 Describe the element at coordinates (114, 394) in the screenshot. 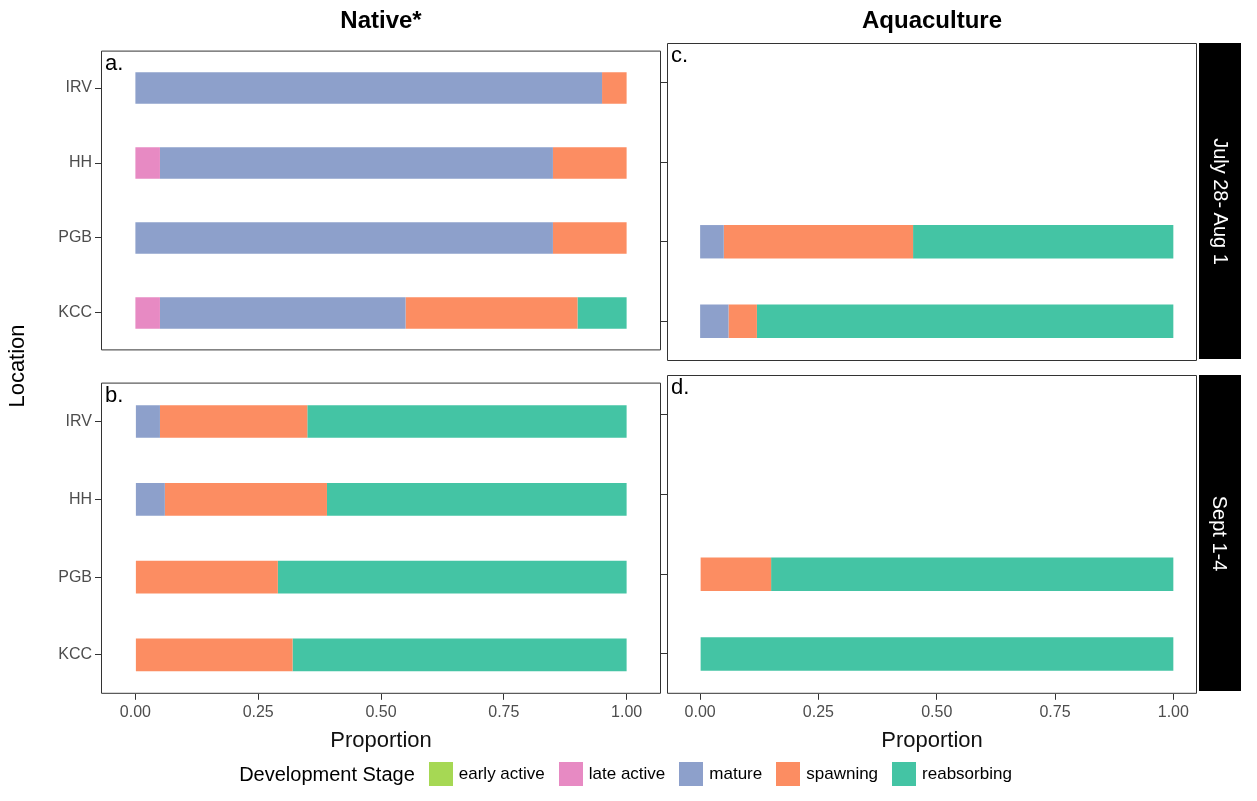

I see `annotation: b.` at that location.